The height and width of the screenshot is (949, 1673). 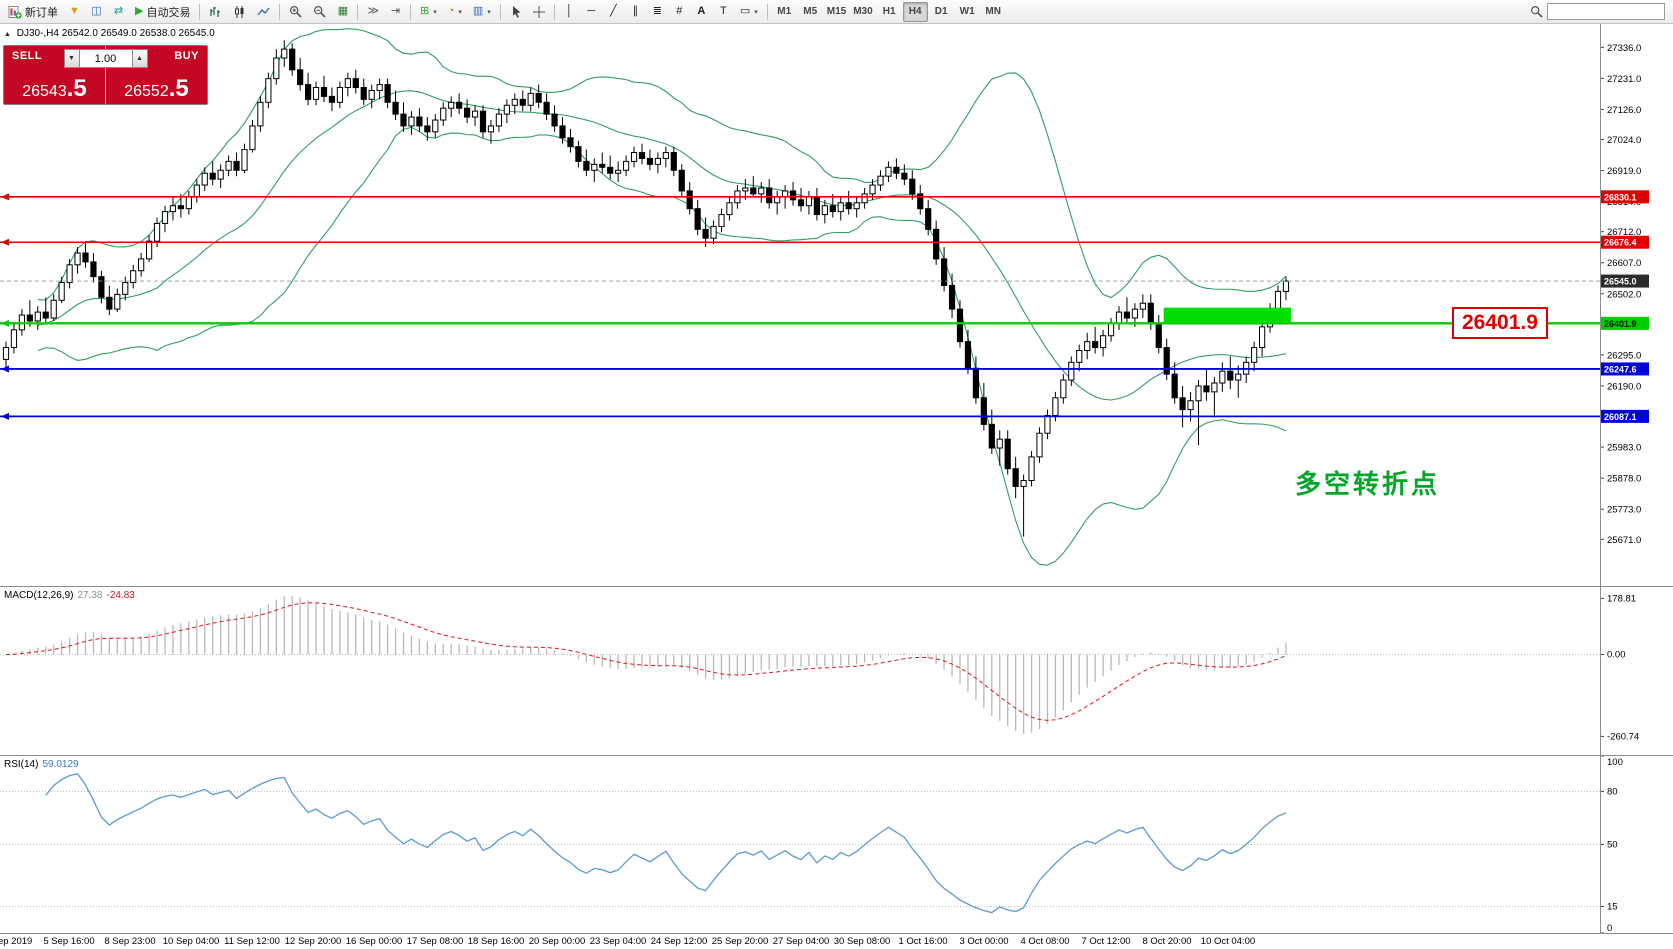 I want to click on svg-text: 100, so click(x=1615, y=762).